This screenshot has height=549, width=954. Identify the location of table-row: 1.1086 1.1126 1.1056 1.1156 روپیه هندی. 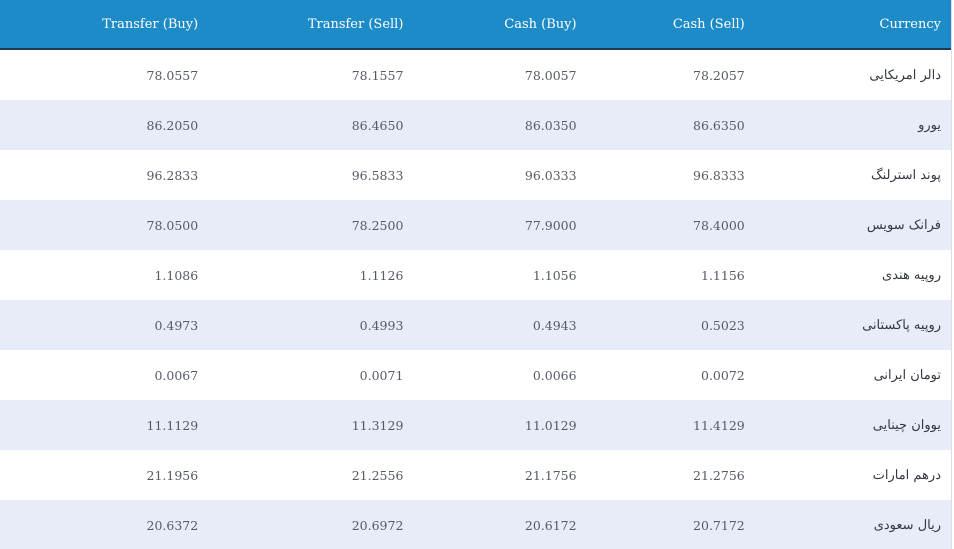
(475, 275).